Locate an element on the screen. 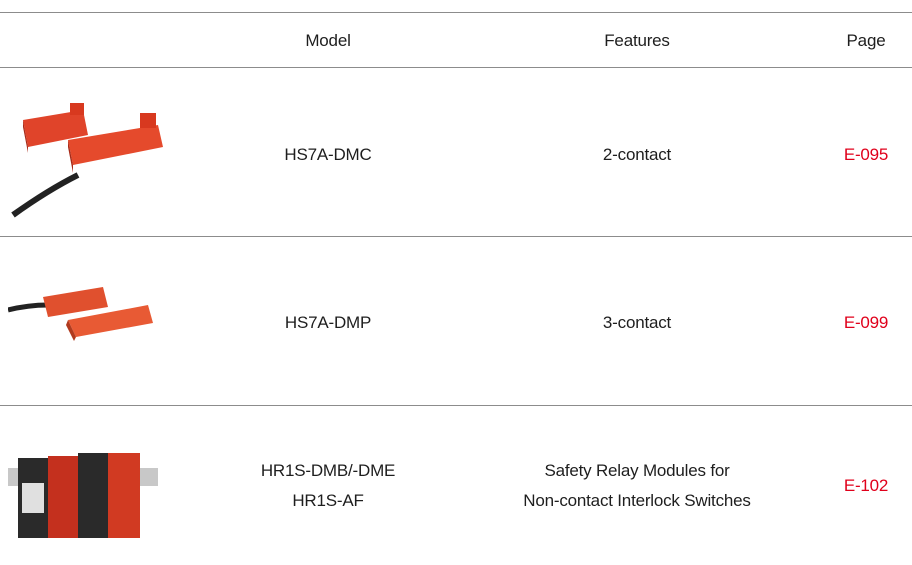 The width and height of the screenshot is (912, 565). features: Non-contact Interlock Switches is located at coordinates (637, 500).